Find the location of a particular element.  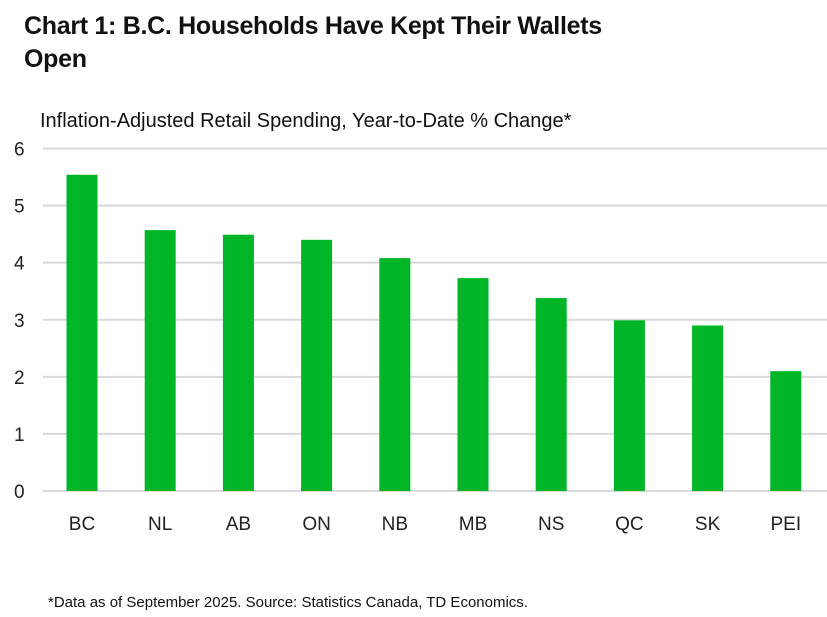

x-tick-label: ON is located at coordinates (316, 524).